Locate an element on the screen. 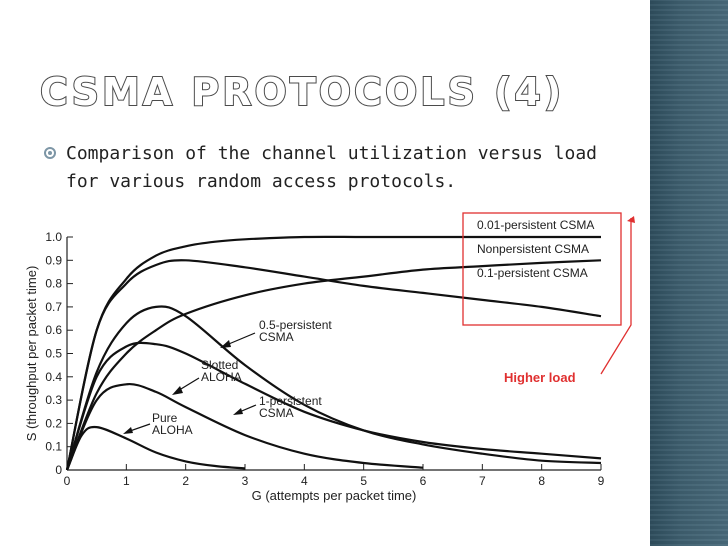 The width and height of the screenshot is (728, 546). label-0-5-persistent: 0.5-persistent is located at coordinates (295, 325).